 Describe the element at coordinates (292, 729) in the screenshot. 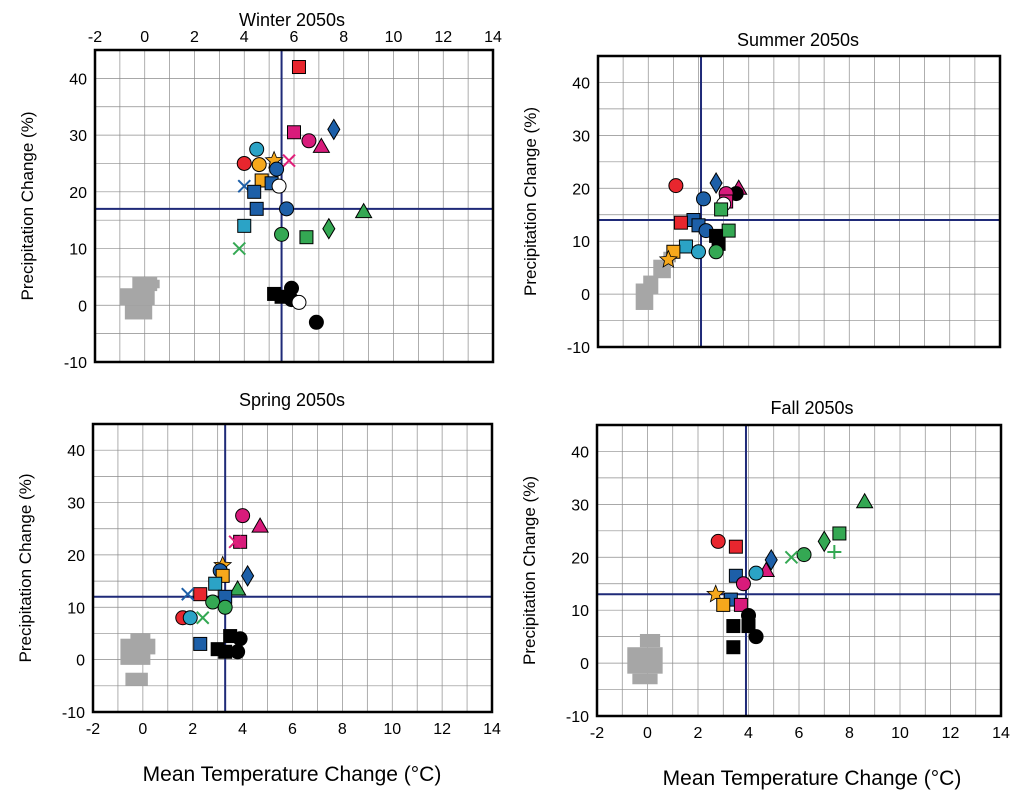

I see `x-tick-label: 6` at that location.